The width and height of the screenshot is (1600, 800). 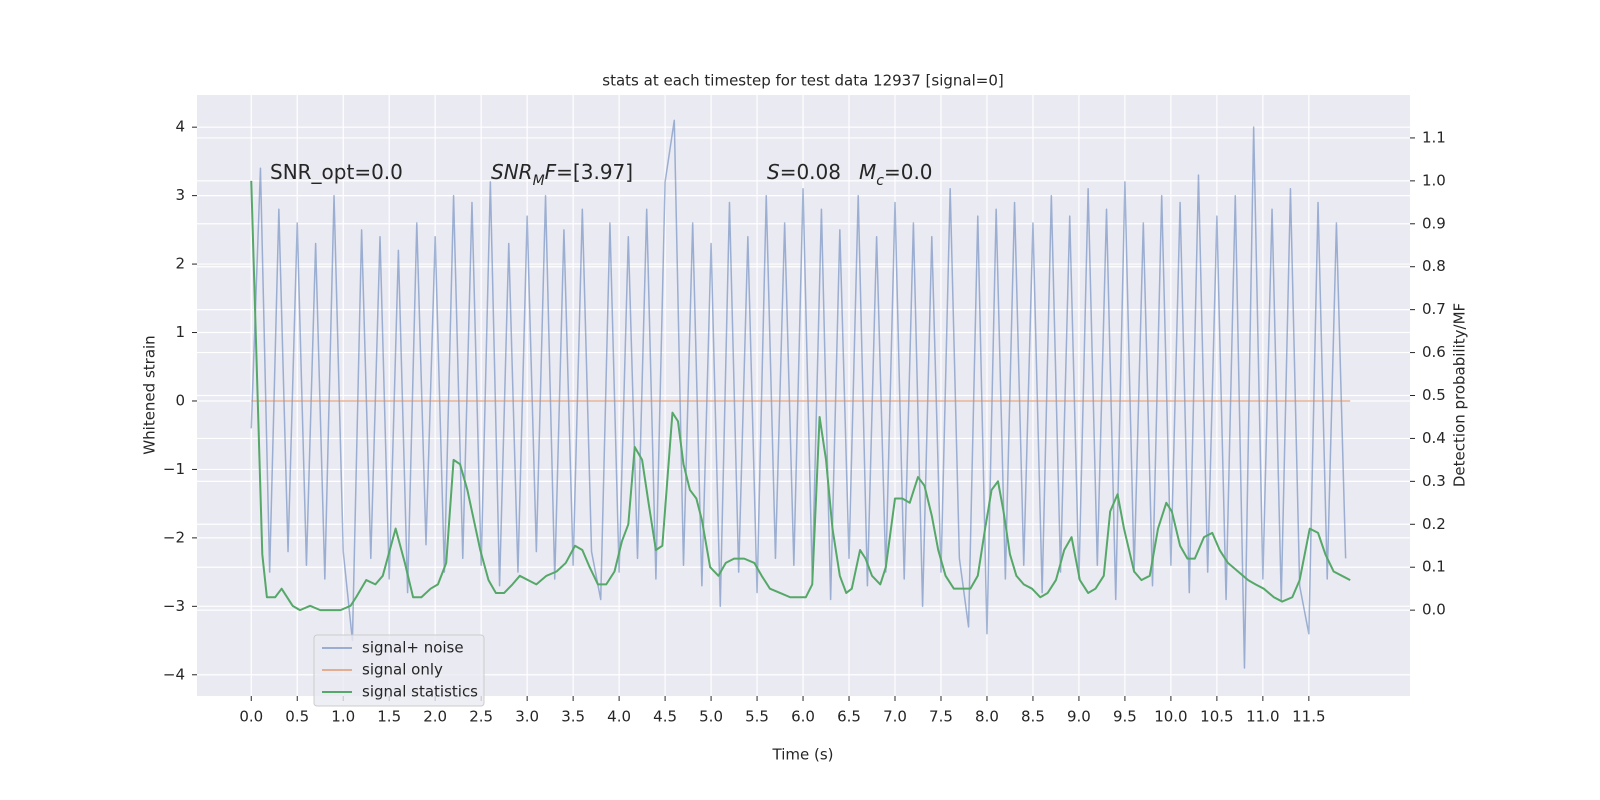 What do you see at coordinates (1434, 137) in the screenshot?
I see `y2-tick-label: 1.1` at bounding box center [1434, 137].